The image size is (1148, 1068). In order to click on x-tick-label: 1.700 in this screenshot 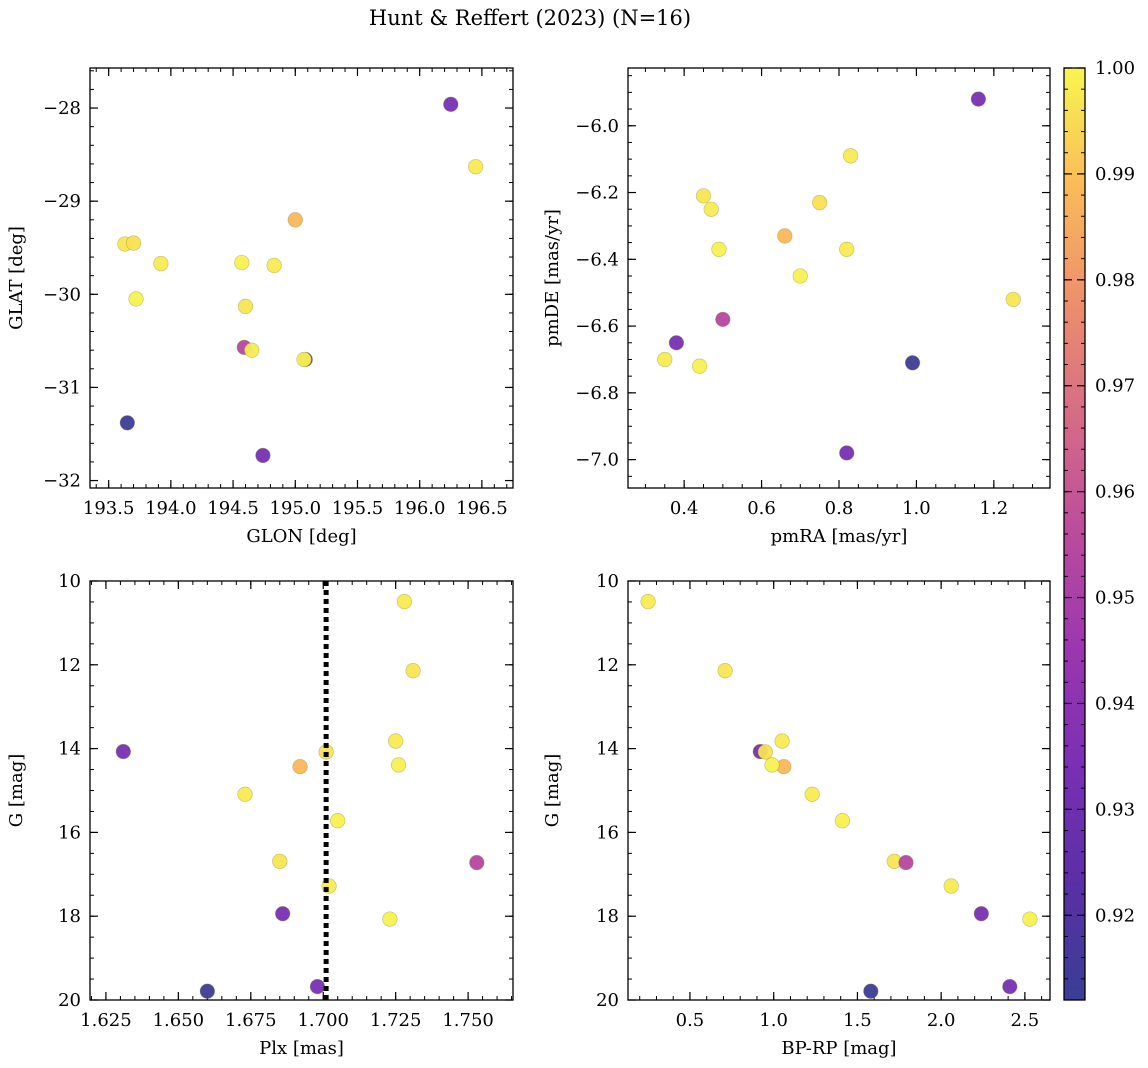, I will do `click(323, 1020)`.